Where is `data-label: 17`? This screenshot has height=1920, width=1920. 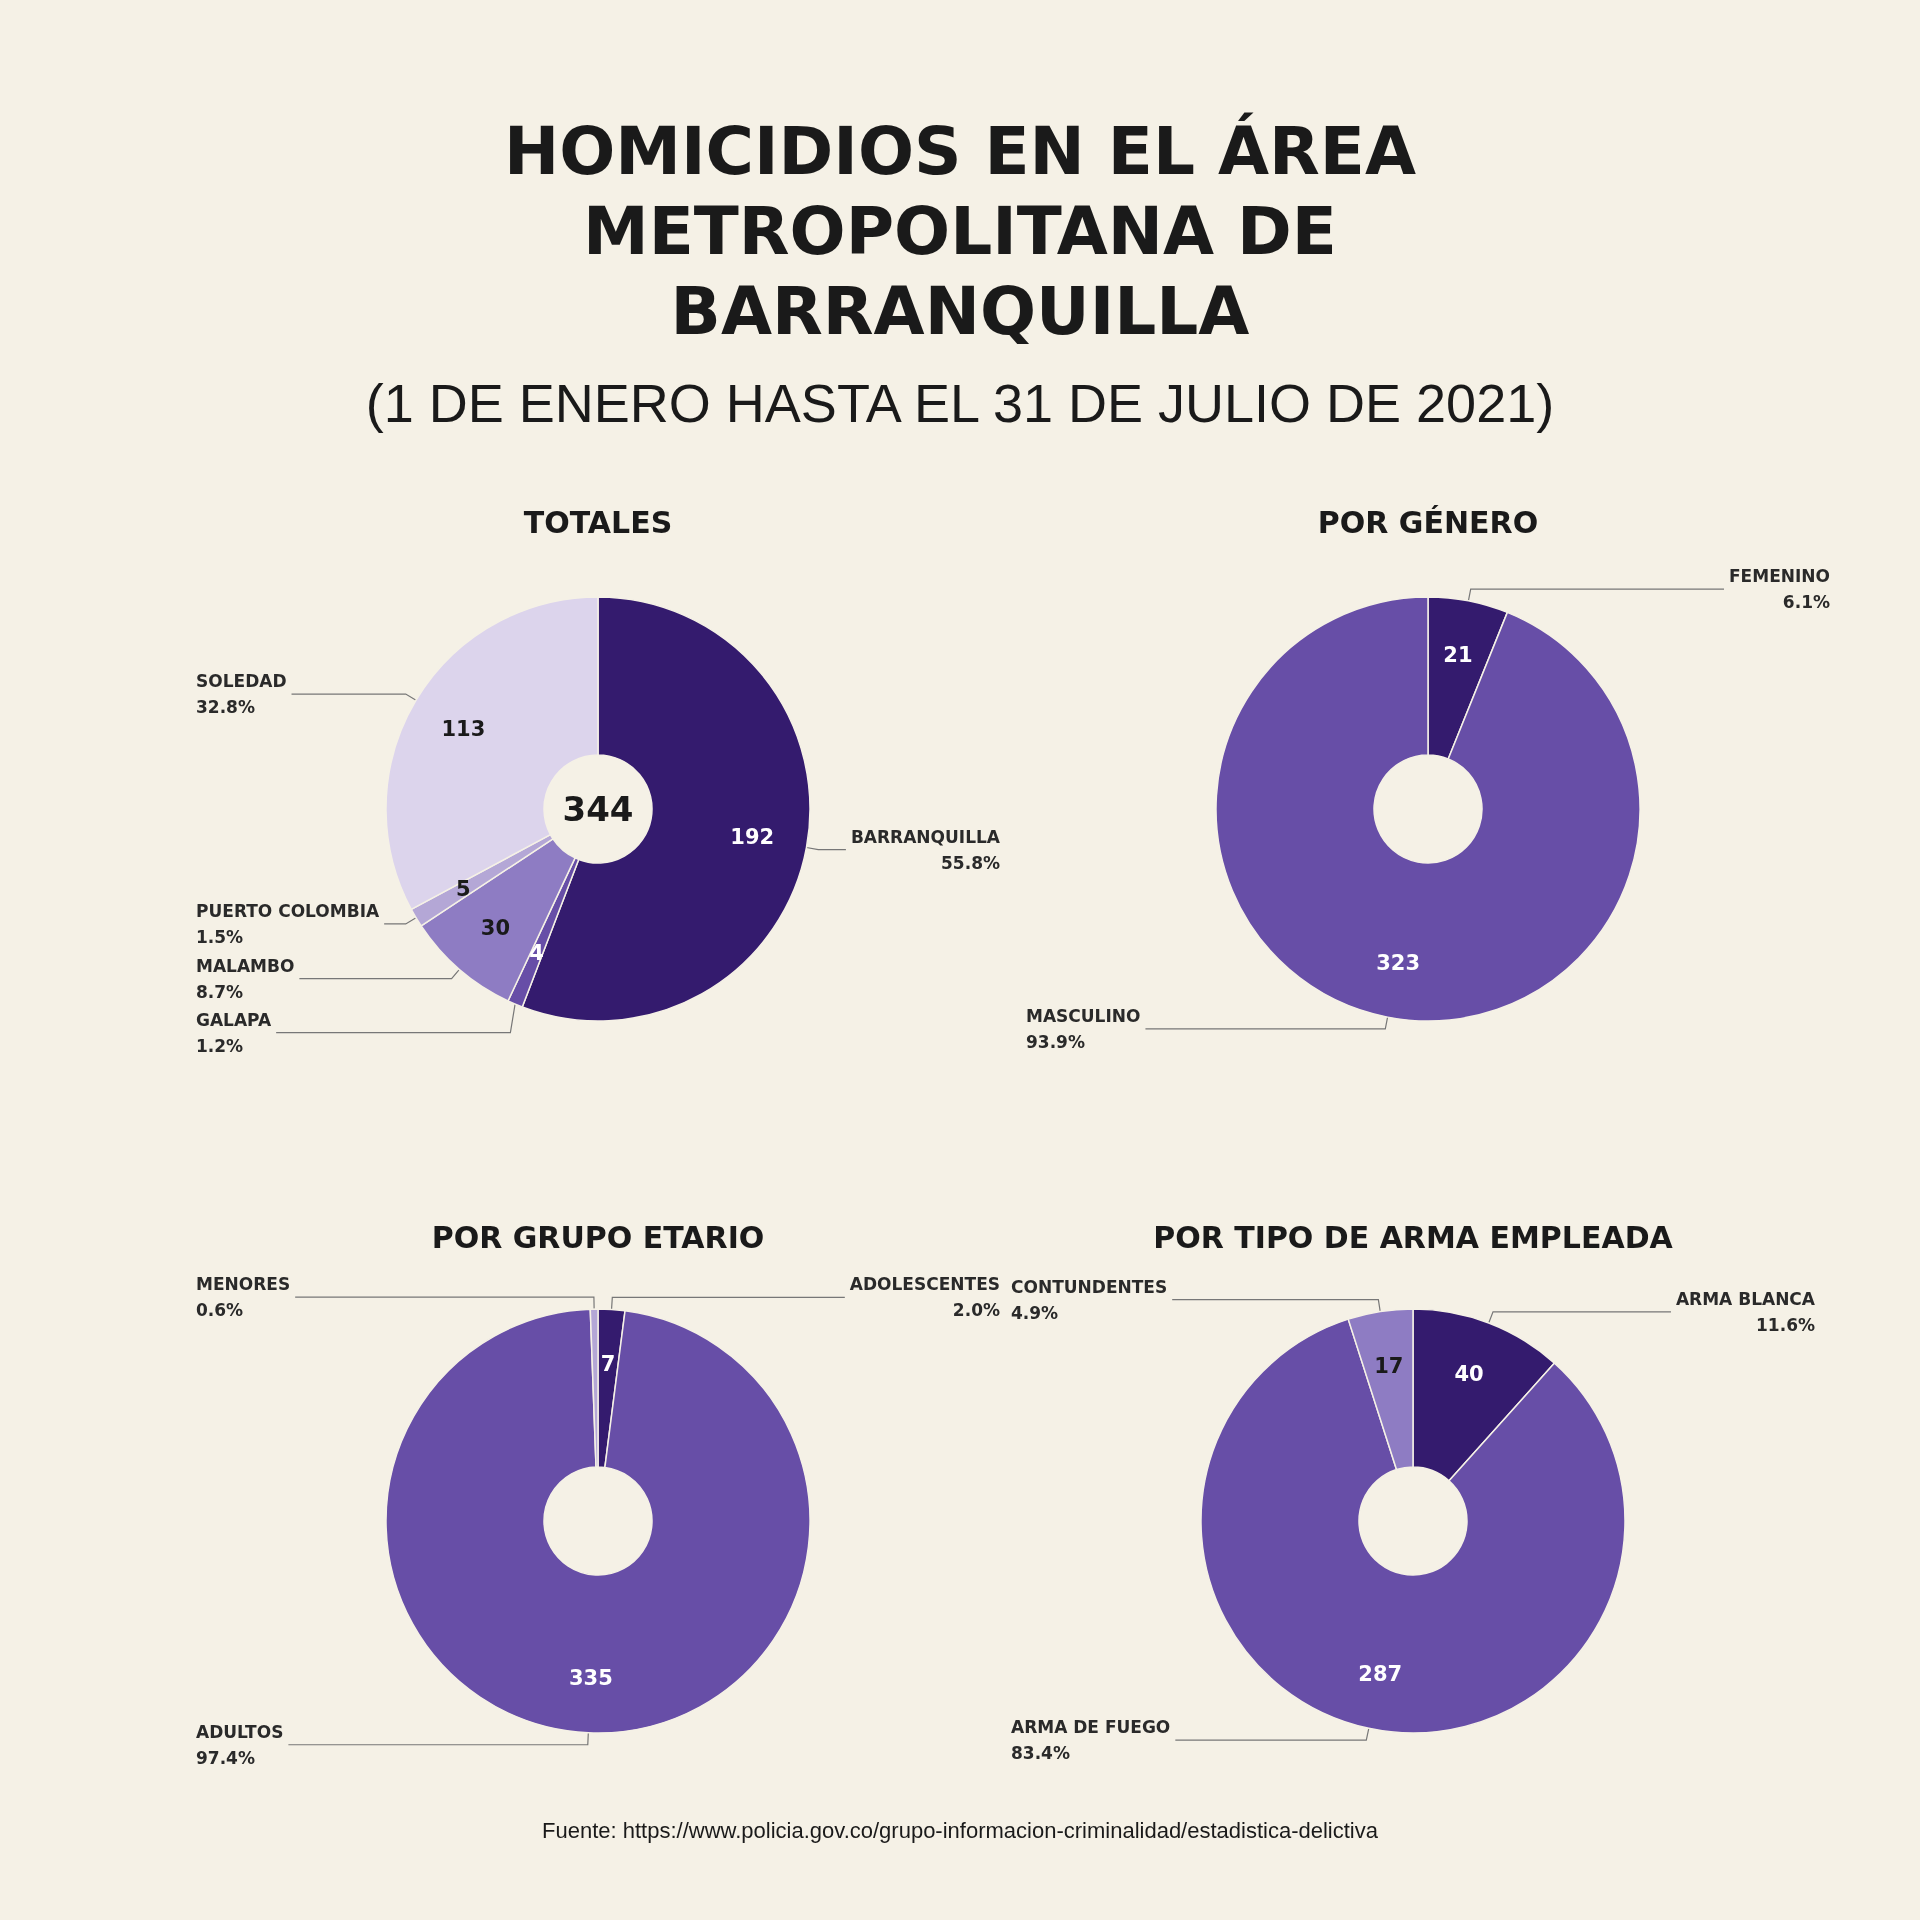 data-label: 17 is located at coordinates (1389, 1366).